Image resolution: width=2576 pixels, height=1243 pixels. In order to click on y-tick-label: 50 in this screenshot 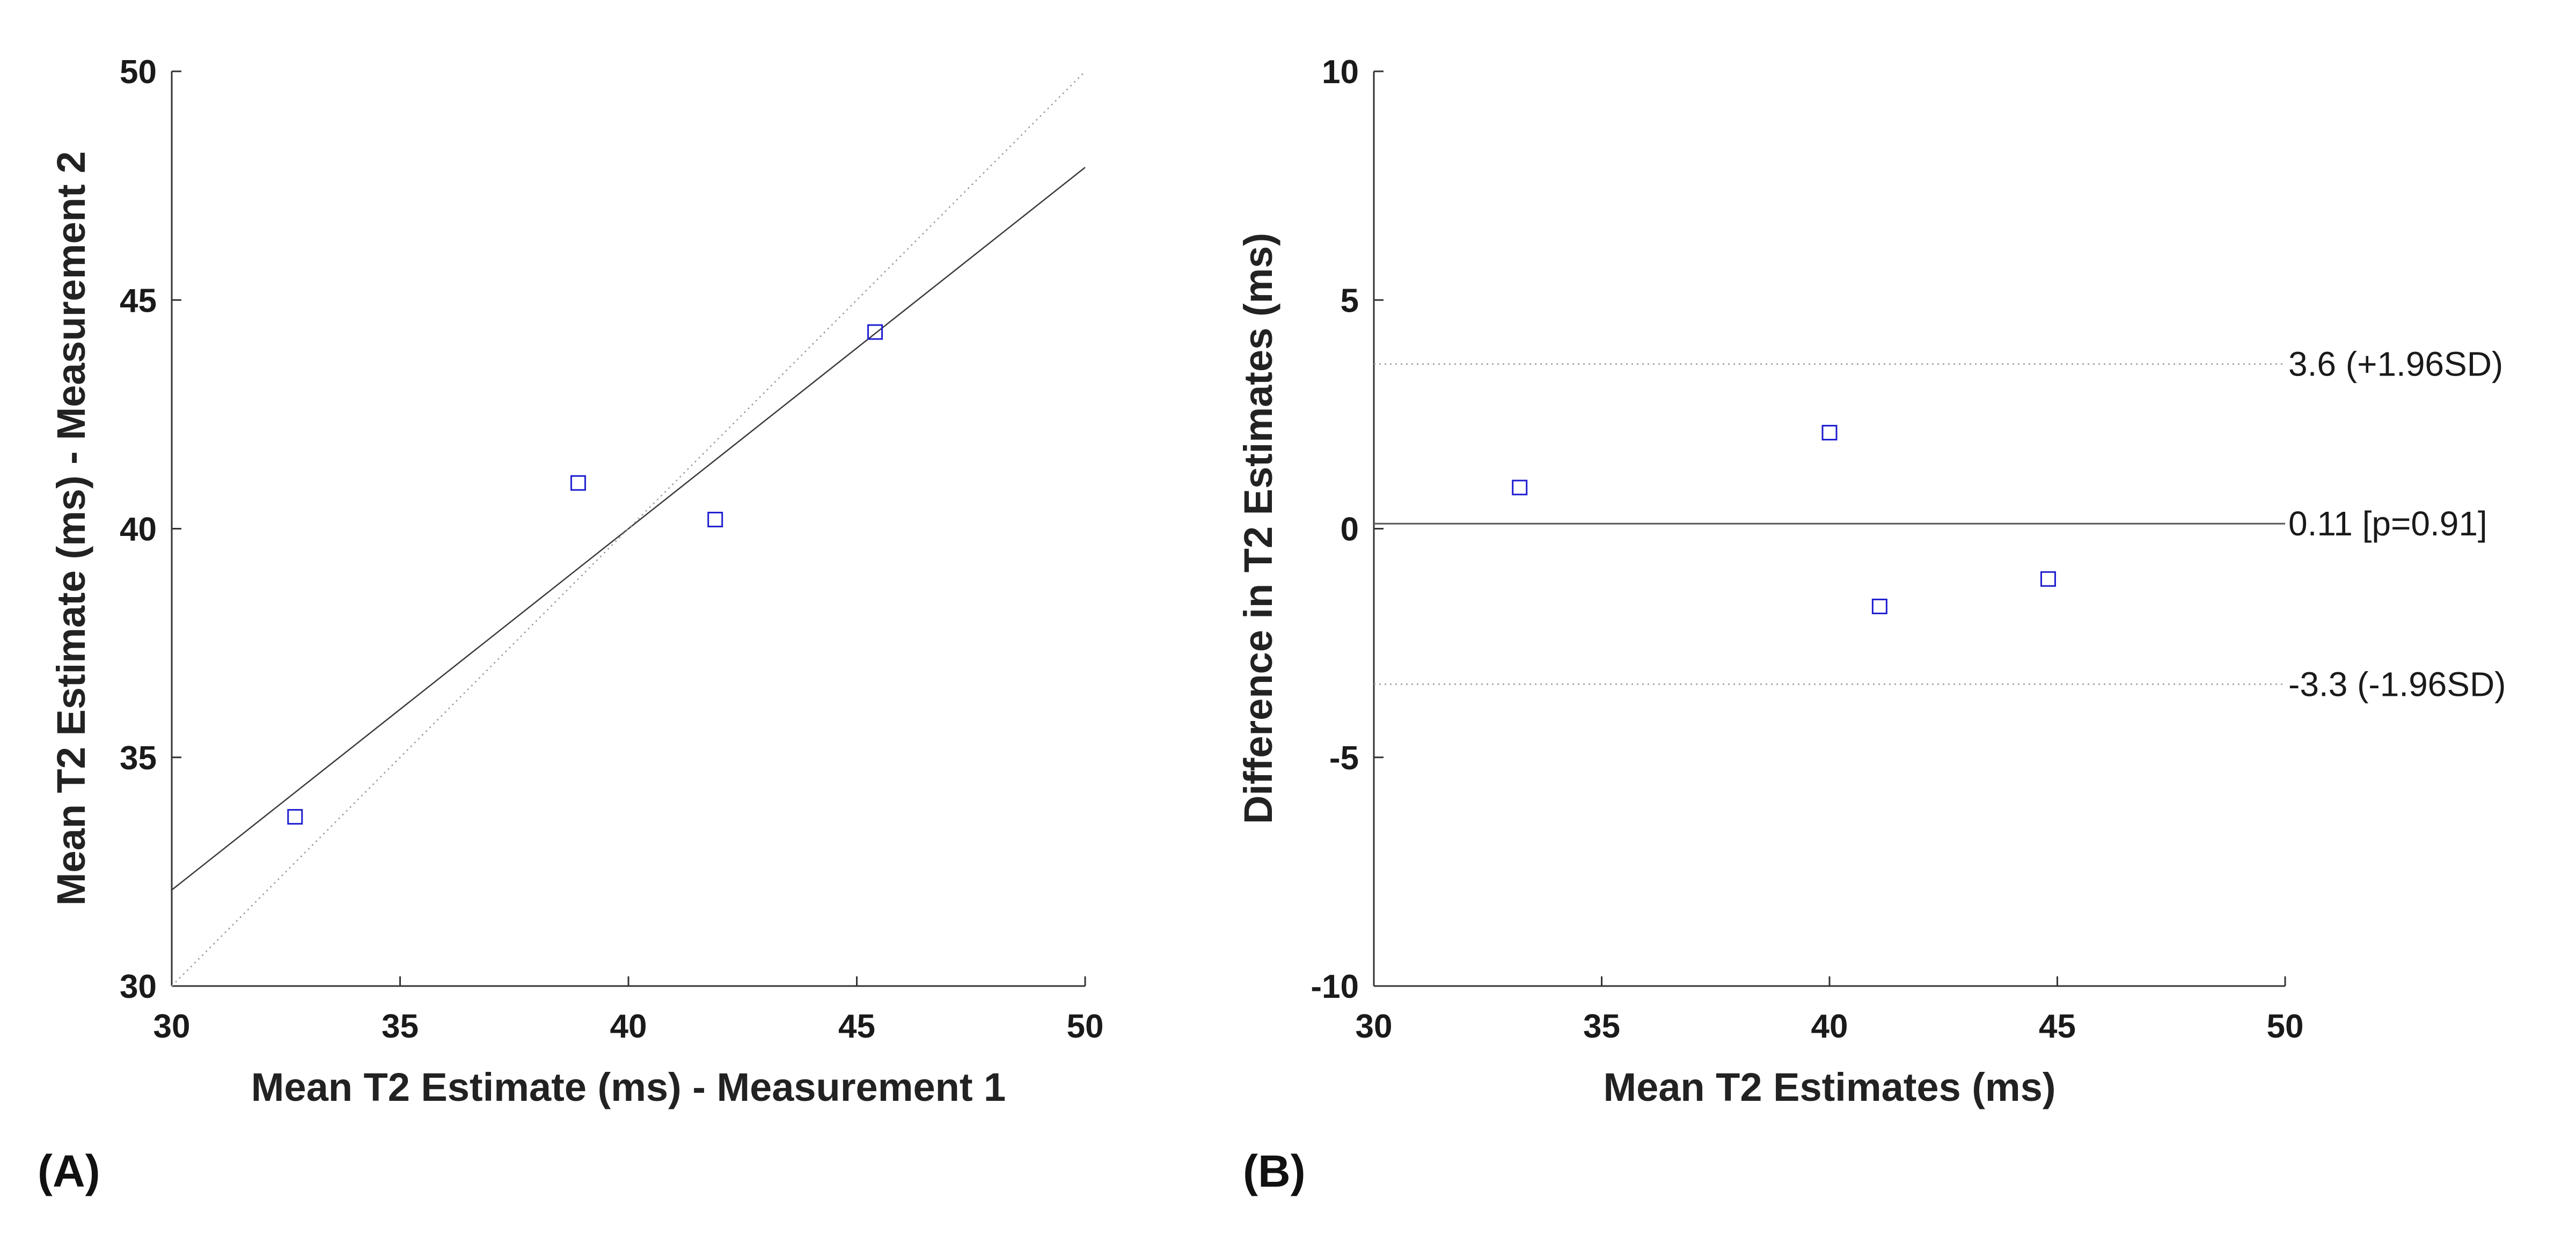, I will do `click(138, 72)`.